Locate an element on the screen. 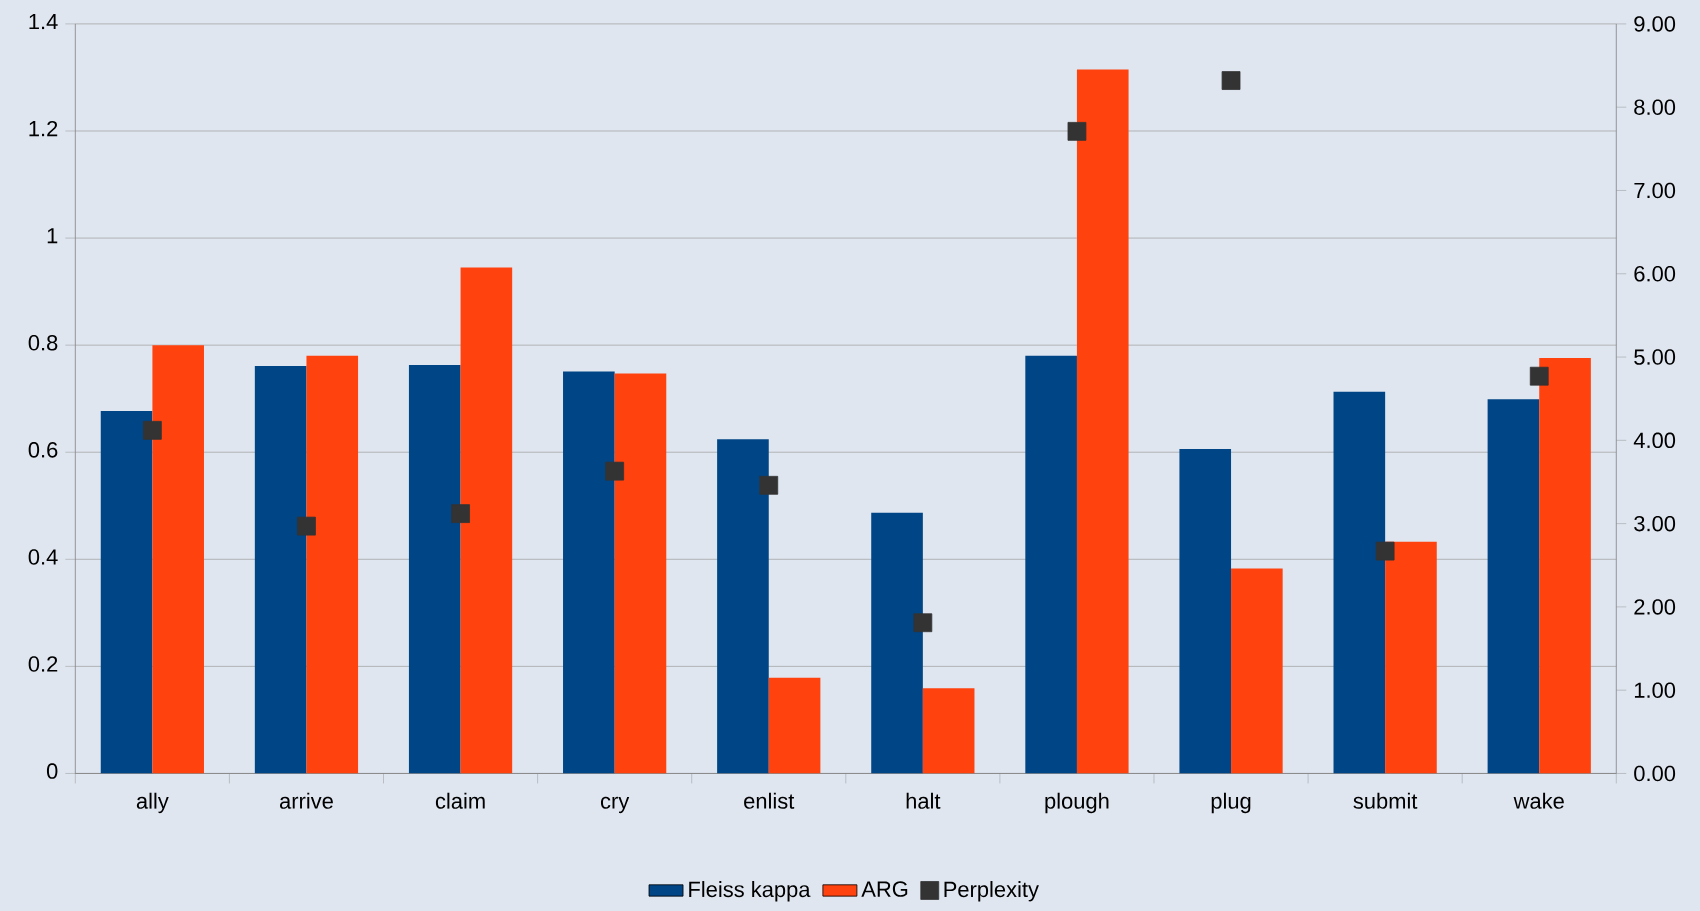  x-tick-label: arrive is located at coordinates (306, 800).